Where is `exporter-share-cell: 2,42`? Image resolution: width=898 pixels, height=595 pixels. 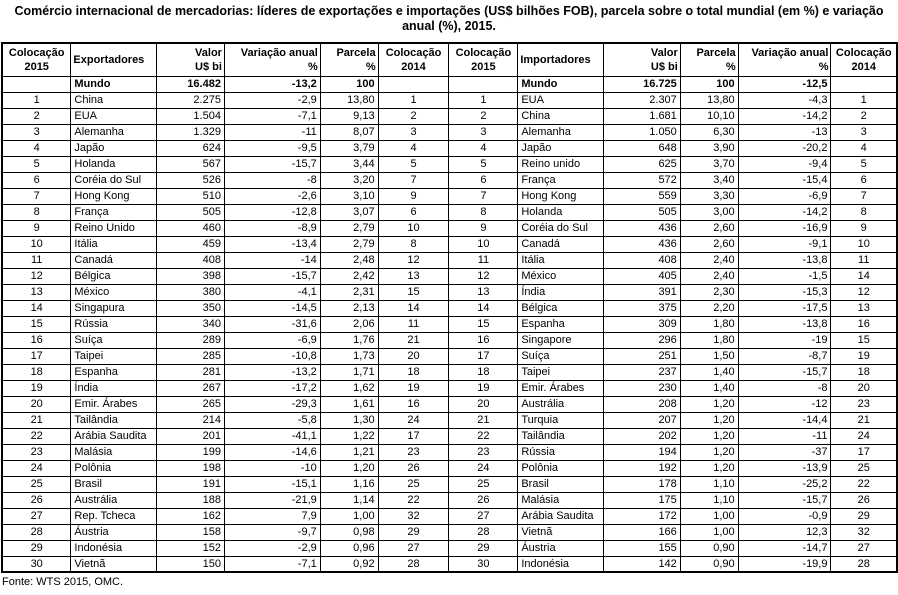 exporter-share-cell: 2,42 is located at coordinates (349, 276).